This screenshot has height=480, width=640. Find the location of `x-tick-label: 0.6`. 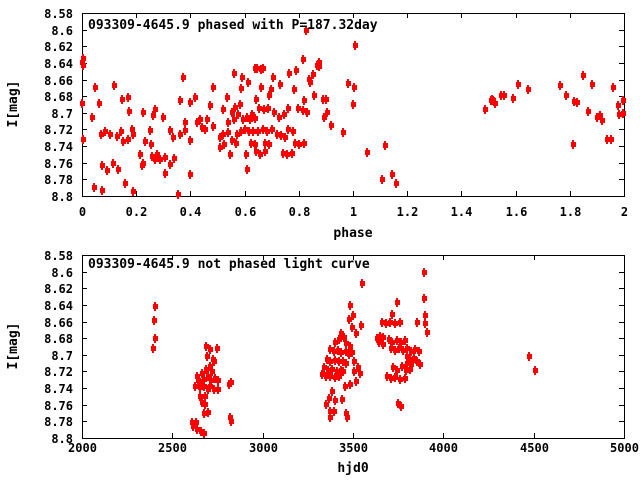

x-tick-label: 0.6 is located at coordinates (246, 212).